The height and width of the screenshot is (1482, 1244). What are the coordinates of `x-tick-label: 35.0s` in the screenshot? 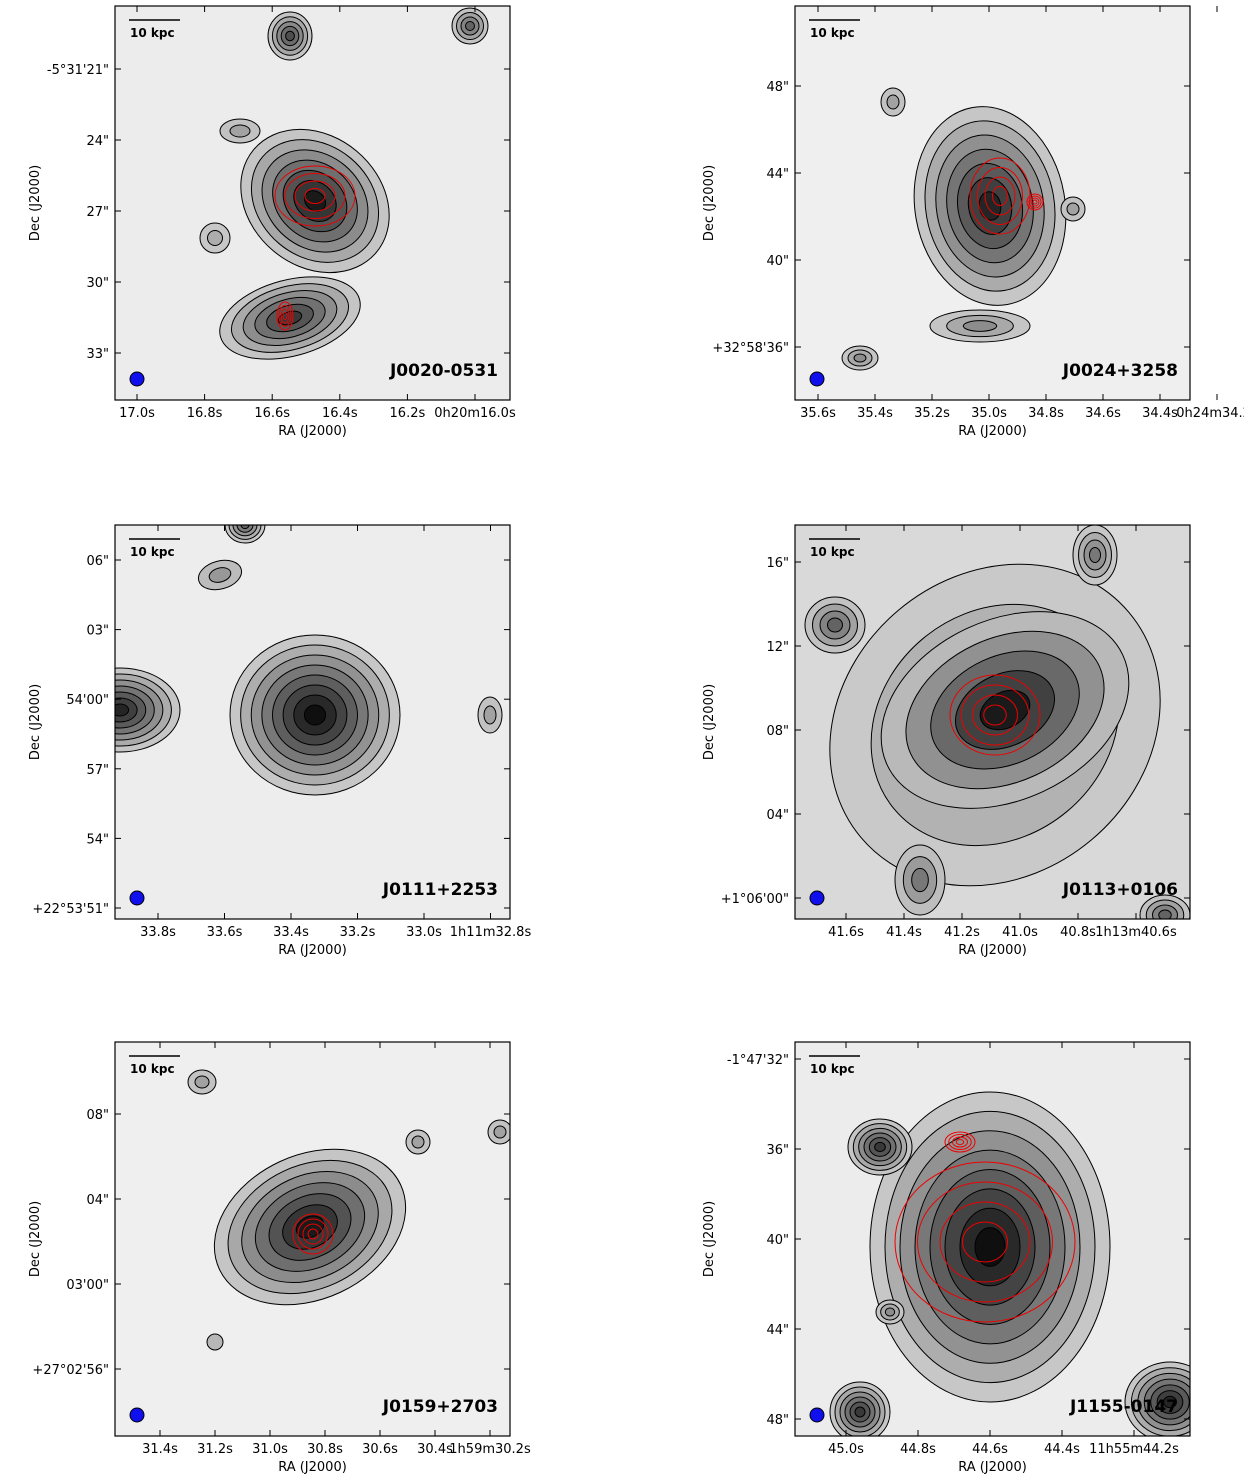 It's located at (989, 413).